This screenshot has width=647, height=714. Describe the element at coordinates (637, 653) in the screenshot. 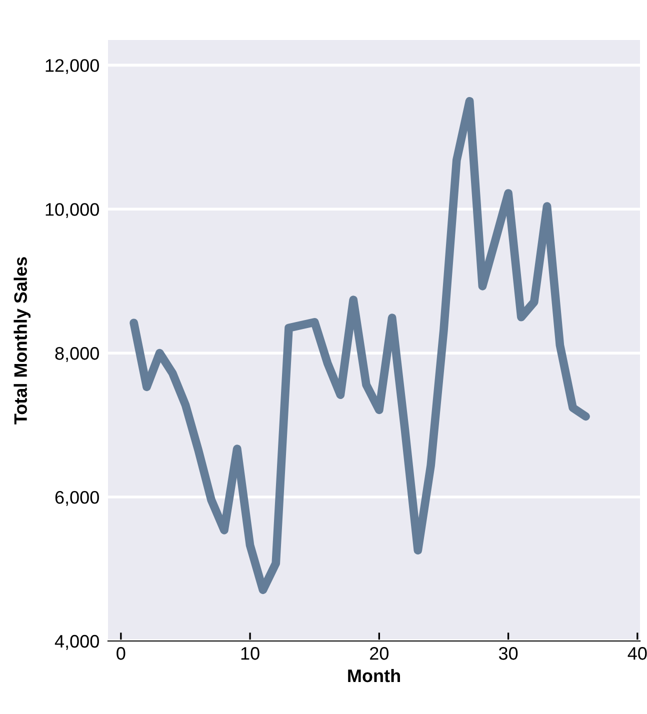

I see `x-tick-label: 40` at that location.